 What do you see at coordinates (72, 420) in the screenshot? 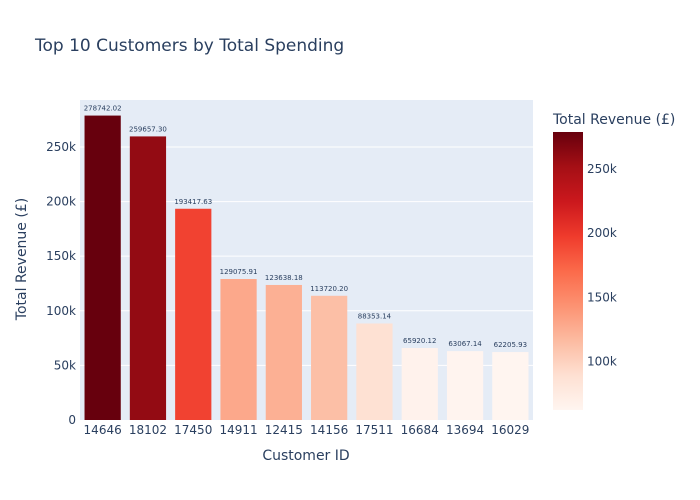
I see `y-tick-label: 0` at bounding box center [72, 420].